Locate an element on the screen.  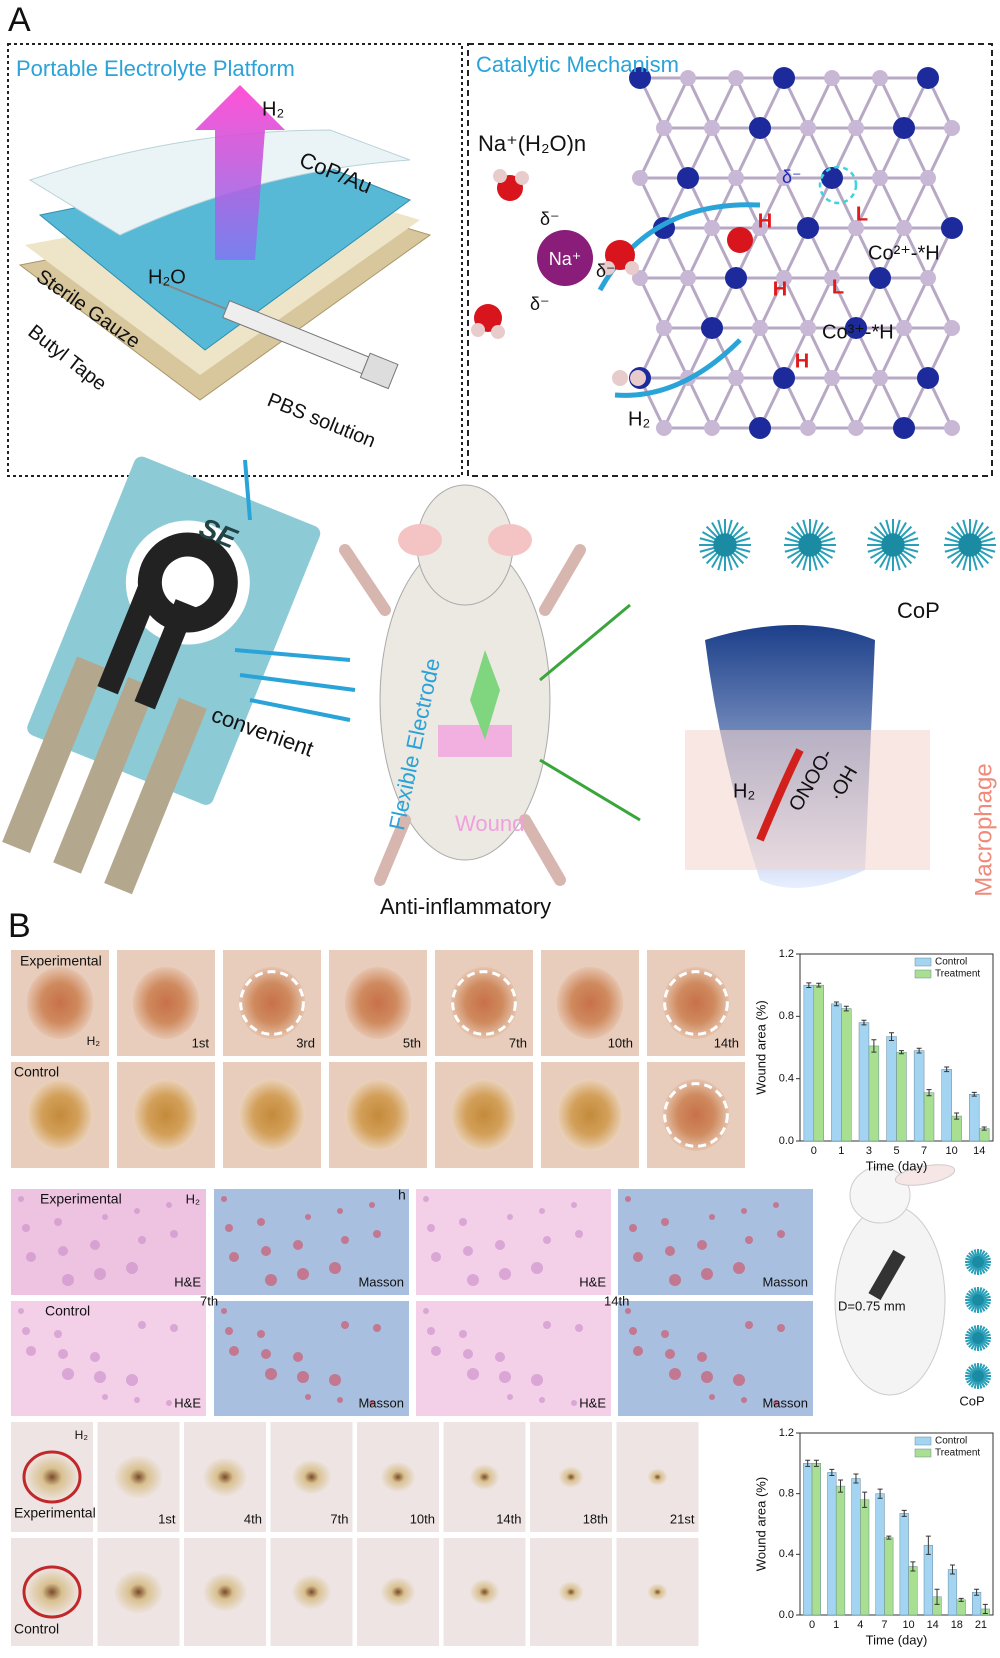
electrode is located at coordinates (161, 675).